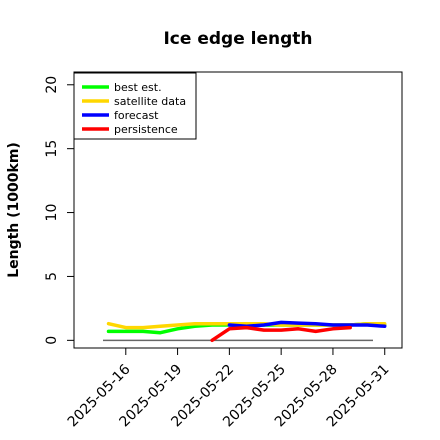  I want to click on series-layer, so click(246, 331).